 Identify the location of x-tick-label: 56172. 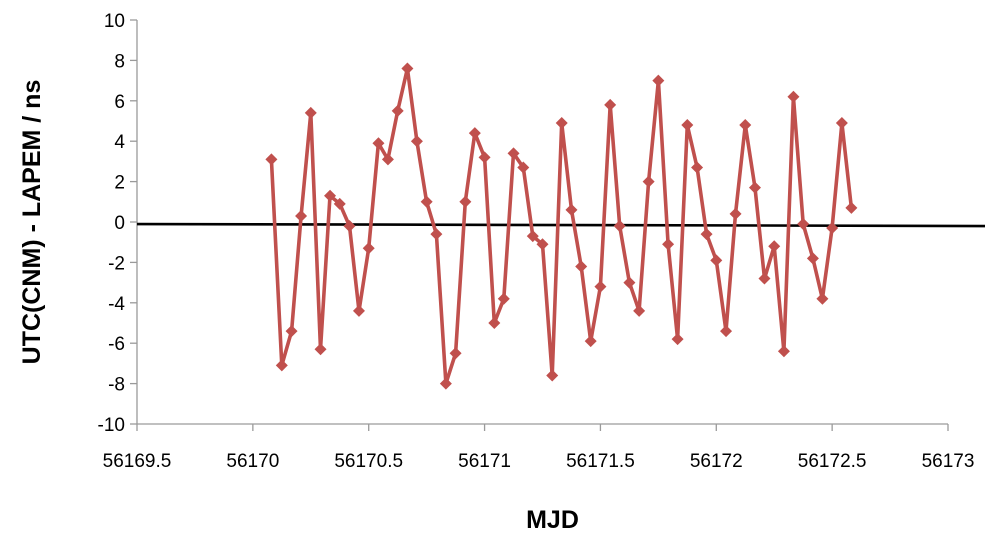
(716, 461).